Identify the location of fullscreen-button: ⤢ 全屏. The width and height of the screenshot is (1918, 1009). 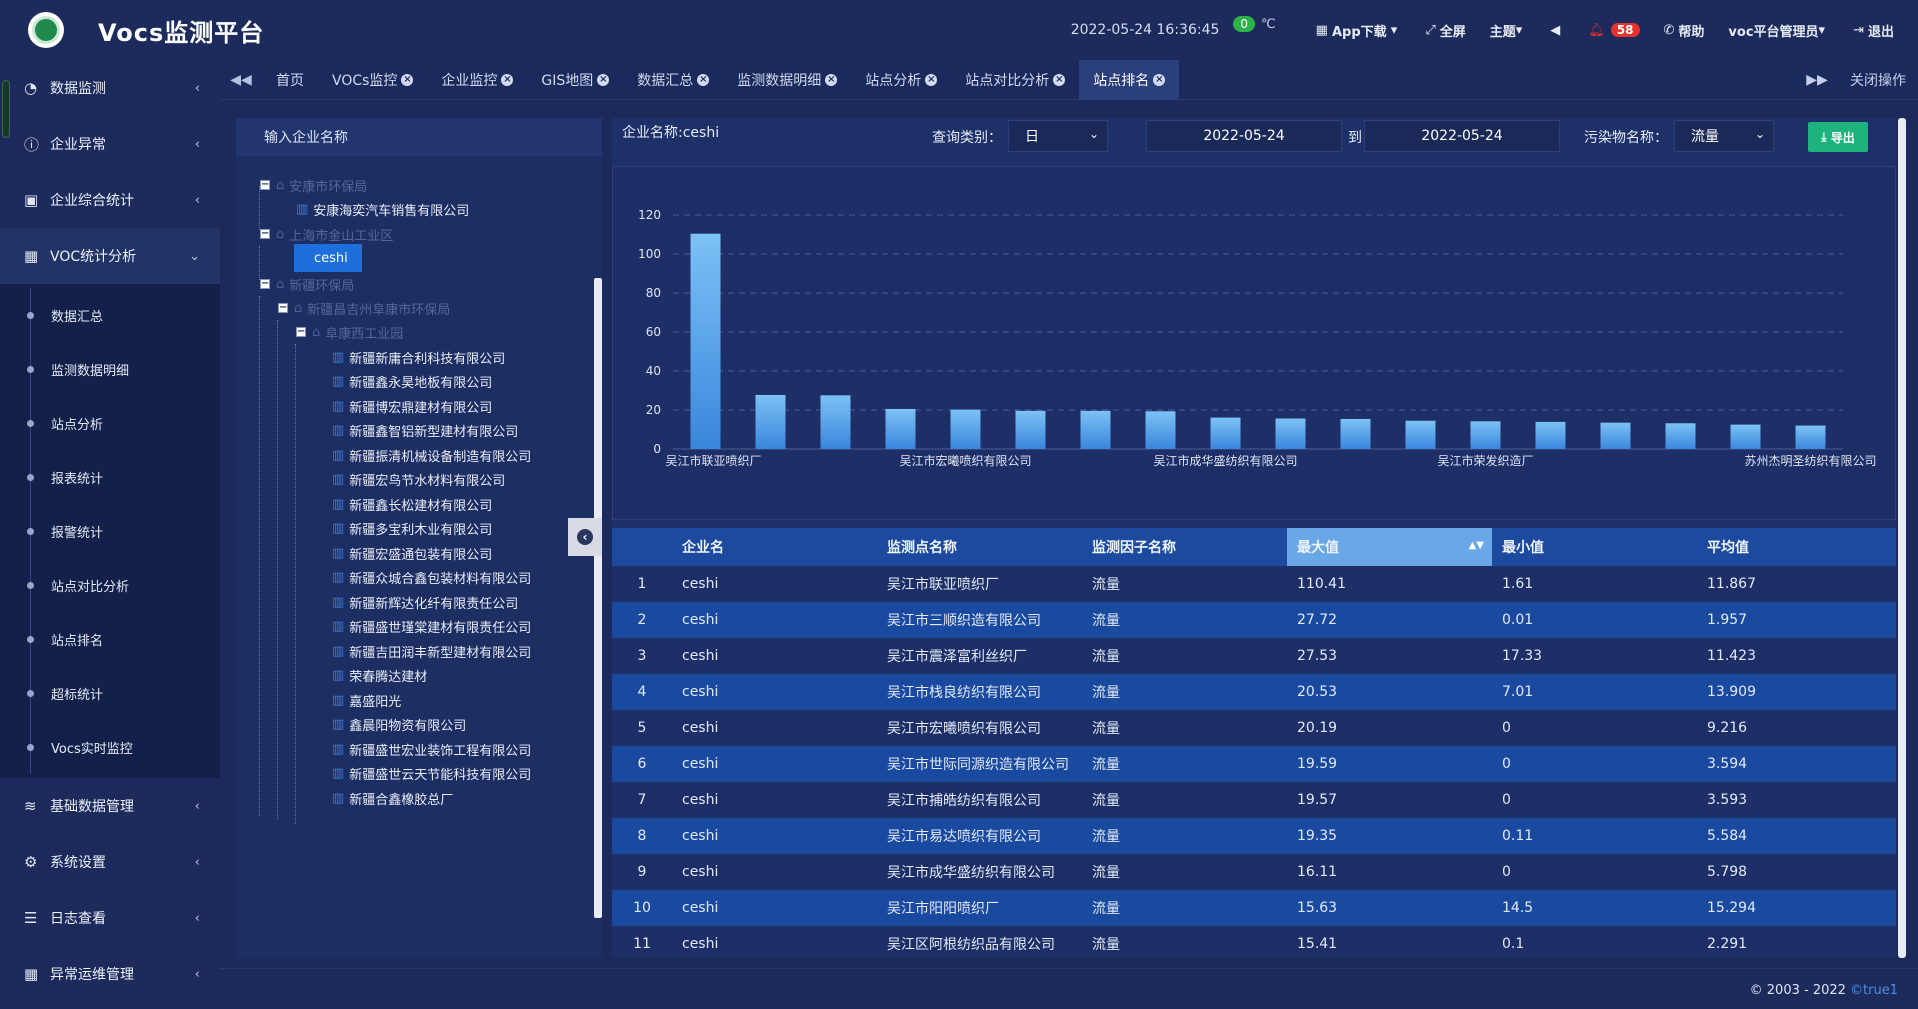
(1445, 31).